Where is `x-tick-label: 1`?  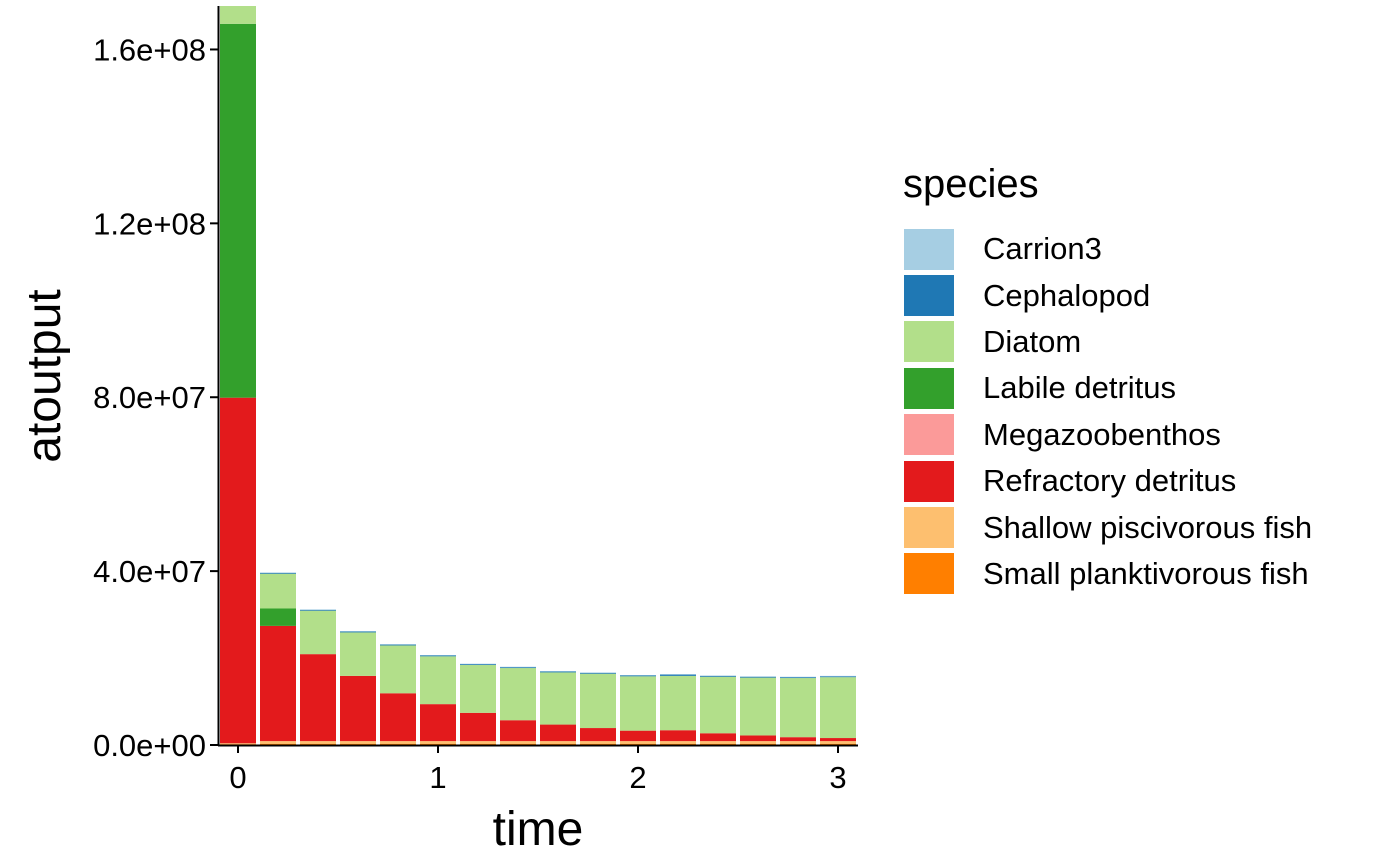 x-tick-label: 1 is located at coordinates (437, 777).